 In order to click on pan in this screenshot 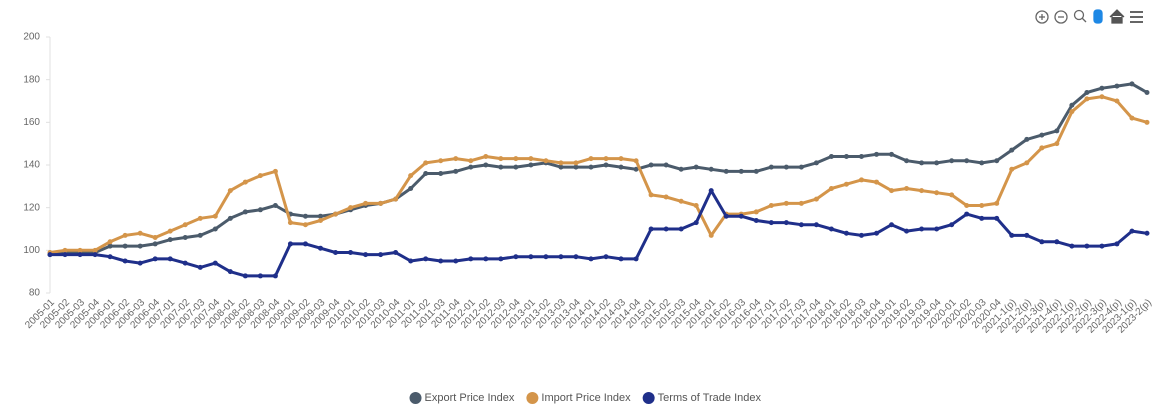, I will do `click(1098, 16)`.